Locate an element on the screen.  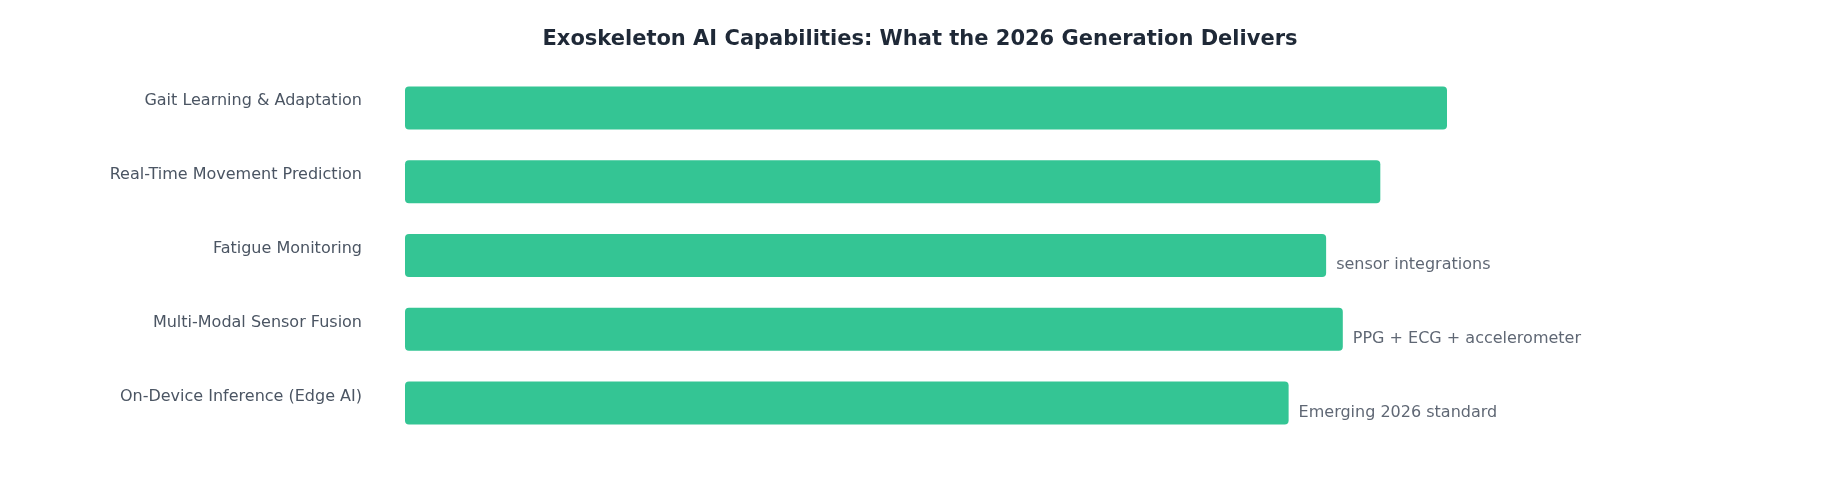
y-tick-label: Gait Learning & Adaptation is located at coordinates (253, 100).